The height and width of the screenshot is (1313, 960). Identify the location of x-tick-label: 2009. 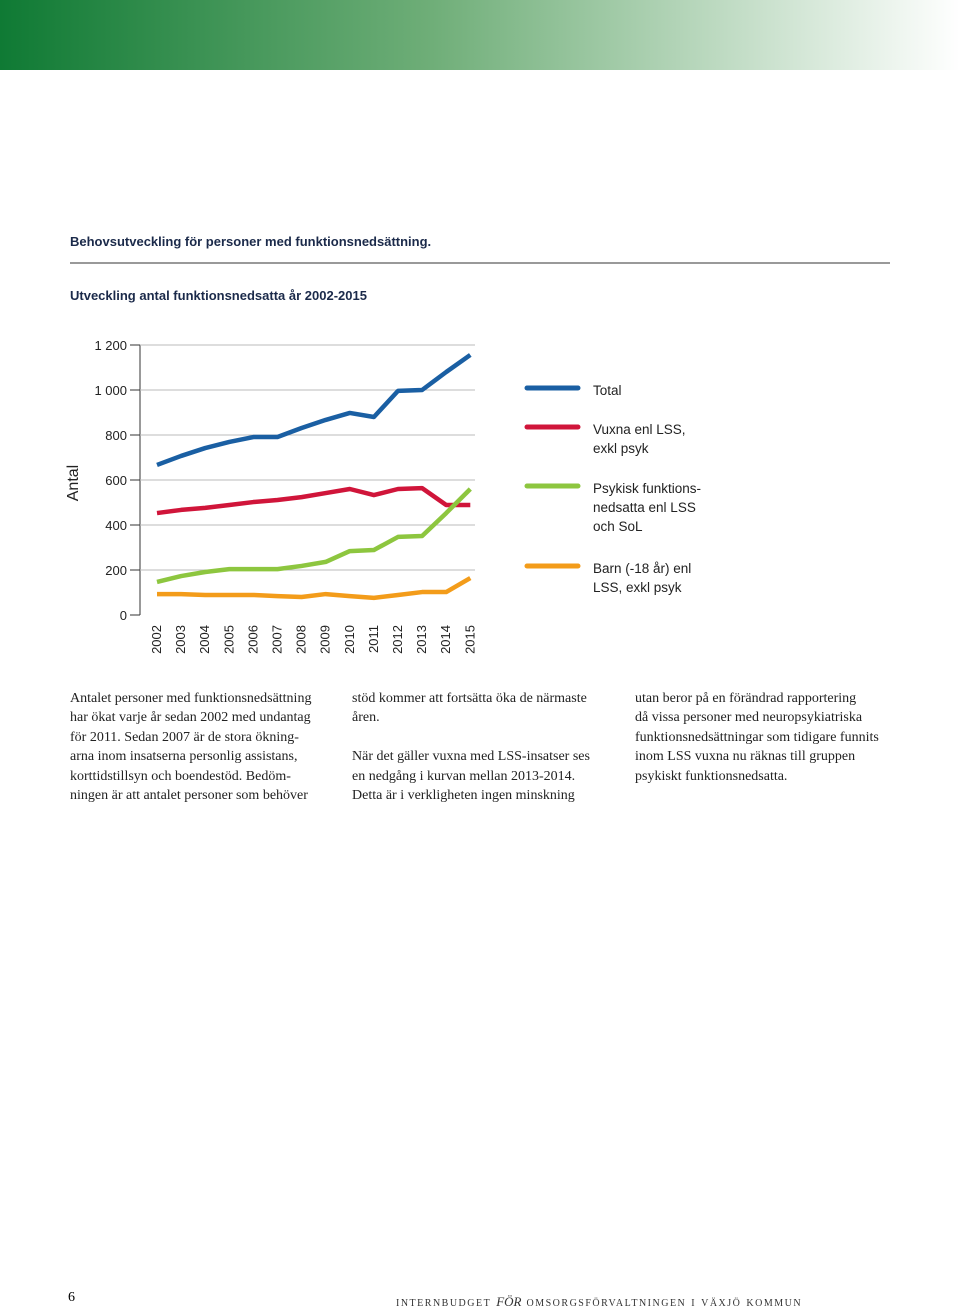
(325, 639).